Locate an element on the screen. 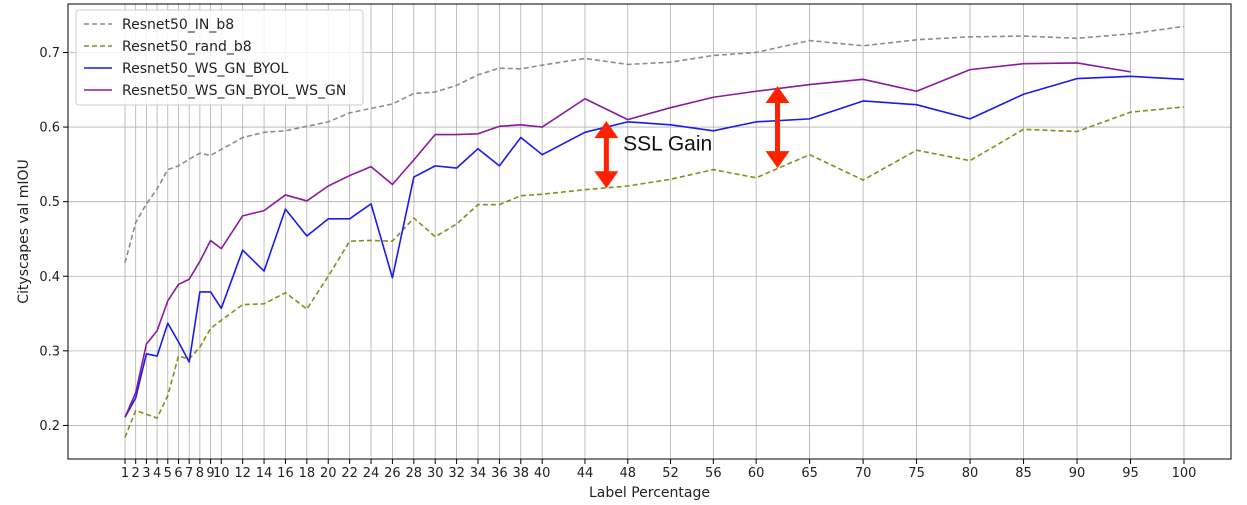 The width and height of the screenshot is (1247, 505). x-tick-label: 5 is located at coordinates (168, 473).